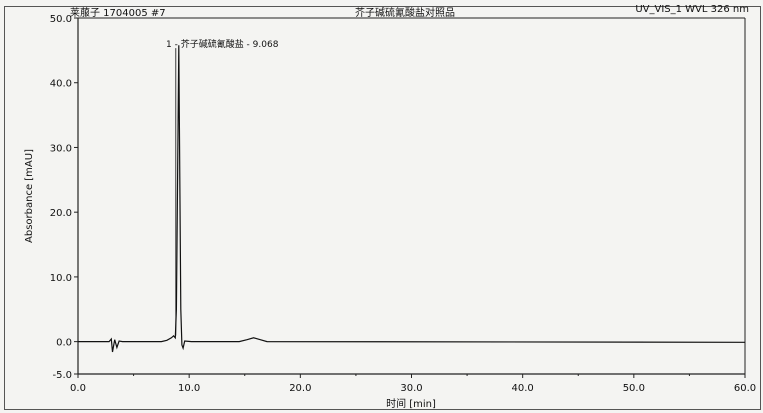 This screenshot has width=763, height=413. I want to click on y-tick-label: 40.0, so click(61, 84).